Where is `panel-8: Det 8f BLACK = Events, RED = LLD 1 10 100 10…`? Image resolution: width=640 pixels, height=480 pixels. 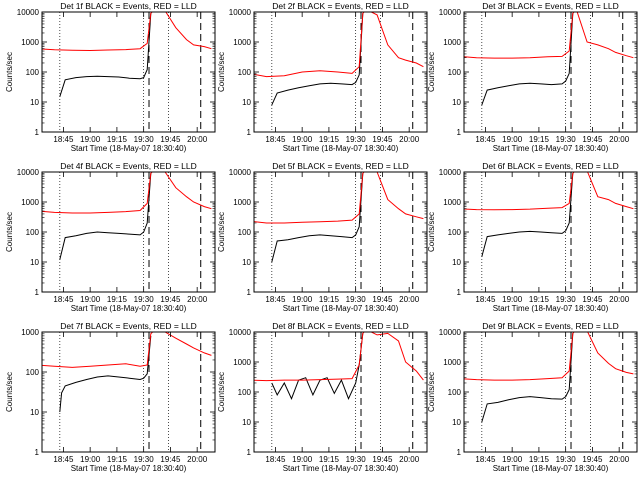
panel-8: Det 8f BLACK = Events, RED = LLD 1 10 100 10… is located at coordinates (322, 397).